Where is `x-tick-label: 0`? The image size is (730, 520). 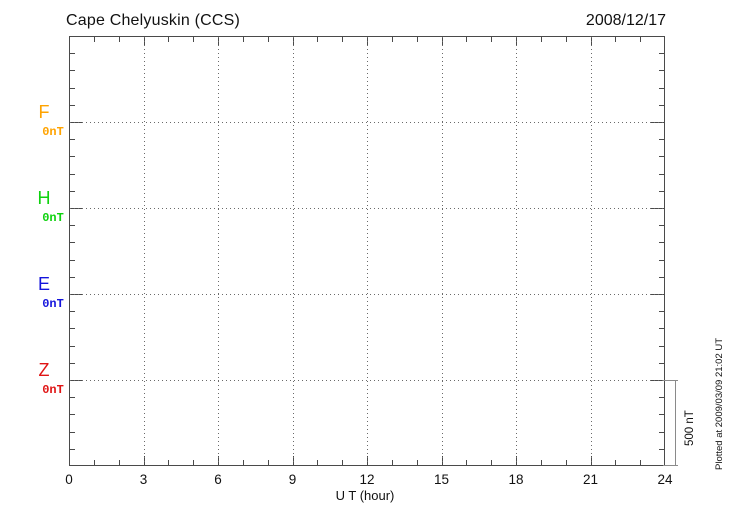
x-tick-label: 0 is located at coordinates (69, 479).